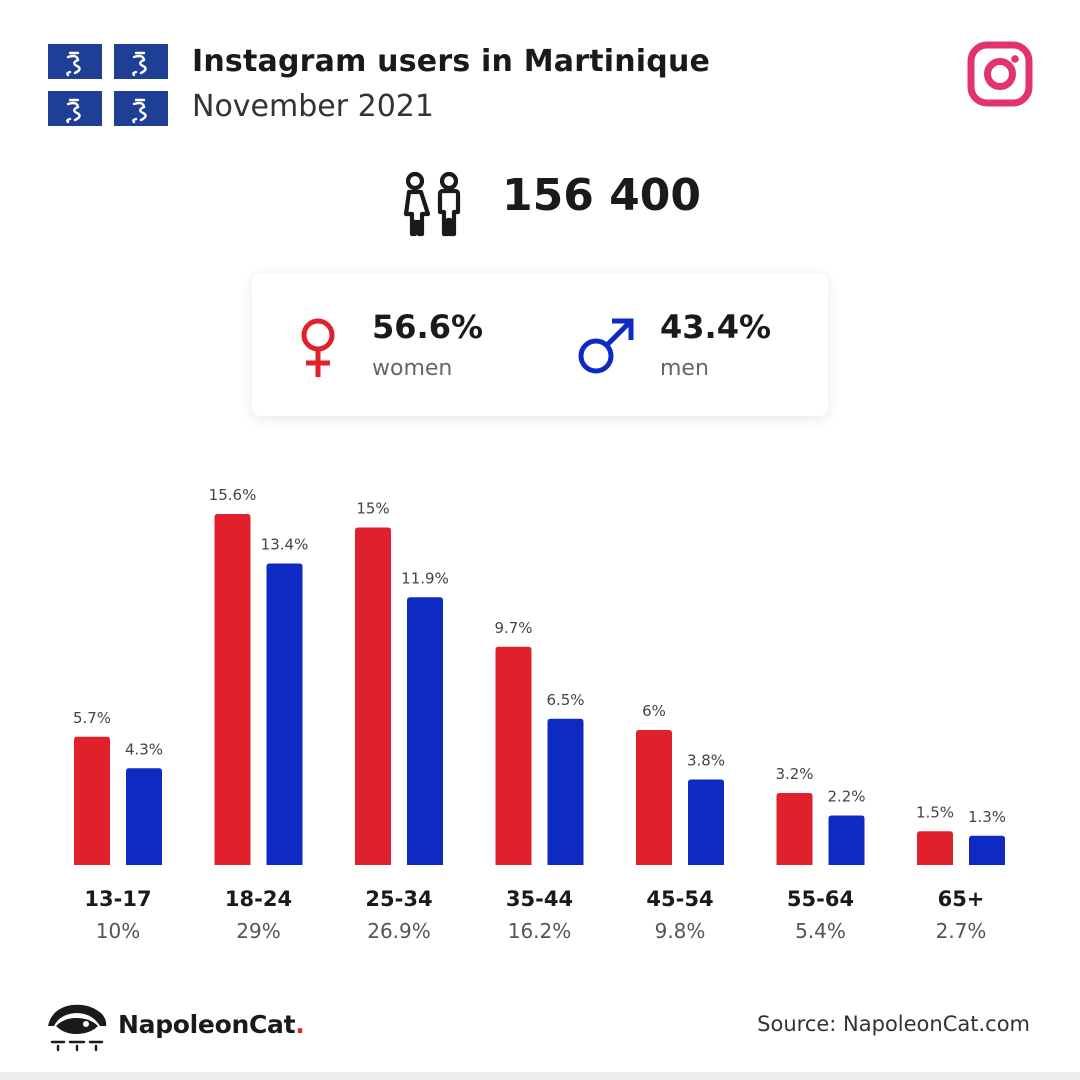 The height and width of the screenshot is (1080, 1080). What do you see at coordinates (412, 368) in the screenshot?
I see `women-label: women` at bounding box center [412, 368].